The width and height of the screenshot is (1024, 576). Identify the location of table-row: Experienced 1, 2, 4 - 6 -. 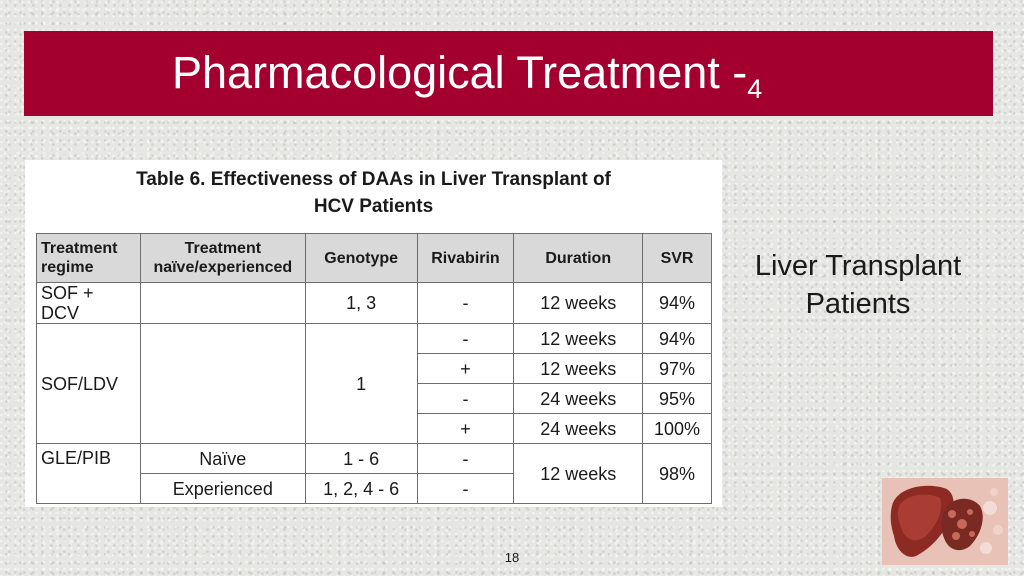
(374, 488).